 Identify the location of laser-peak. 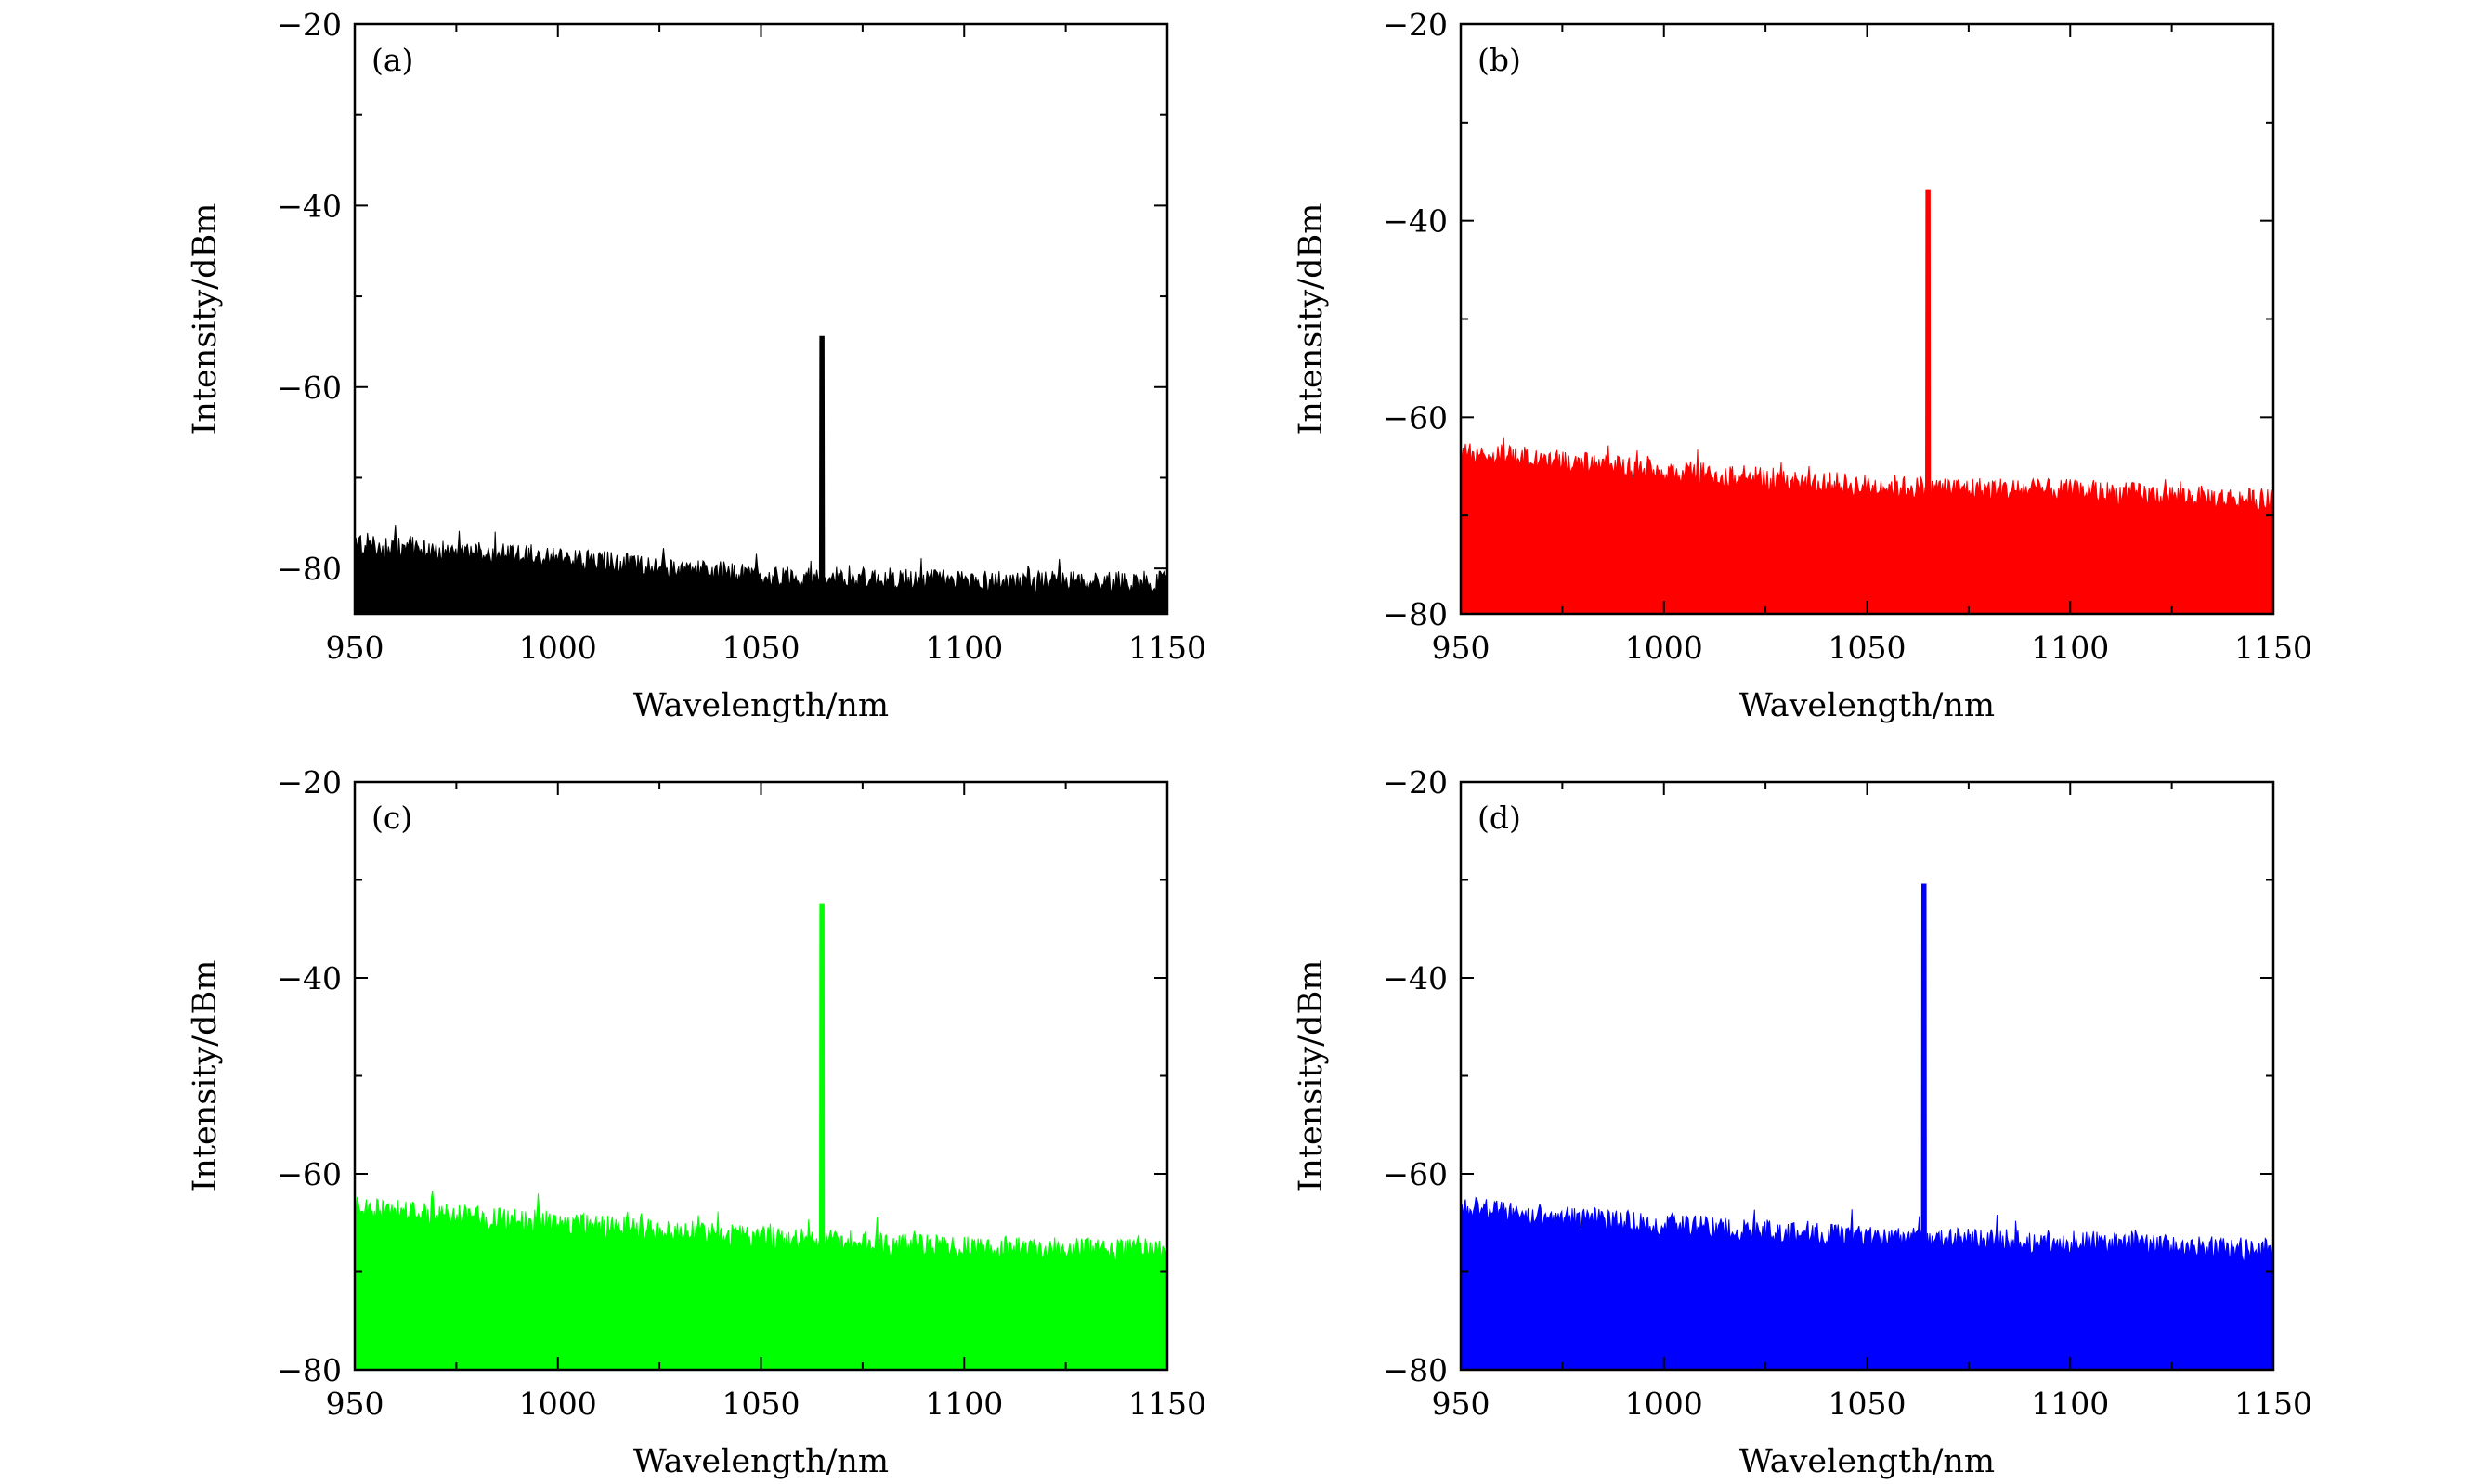
(822, 474).